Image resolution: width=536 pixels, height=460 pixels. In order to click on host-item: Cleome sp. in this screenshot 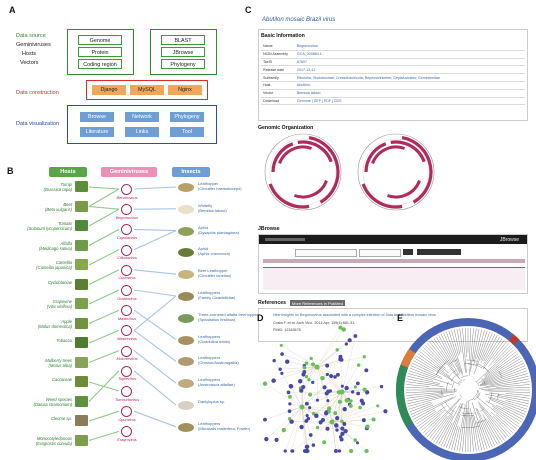, I will do `click(61, 418)`.